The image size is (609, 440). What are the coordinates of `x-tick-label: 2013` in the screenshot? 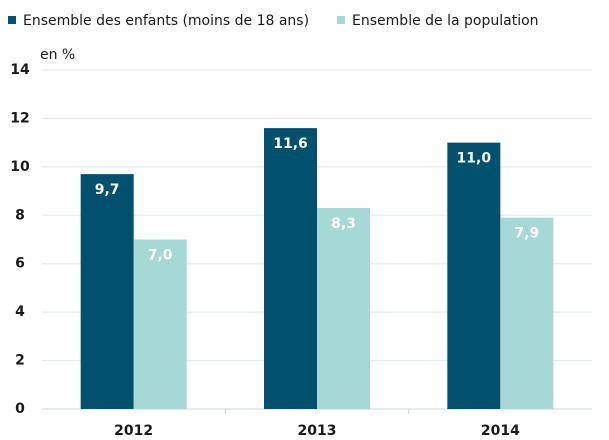 It's located at (317, 431).